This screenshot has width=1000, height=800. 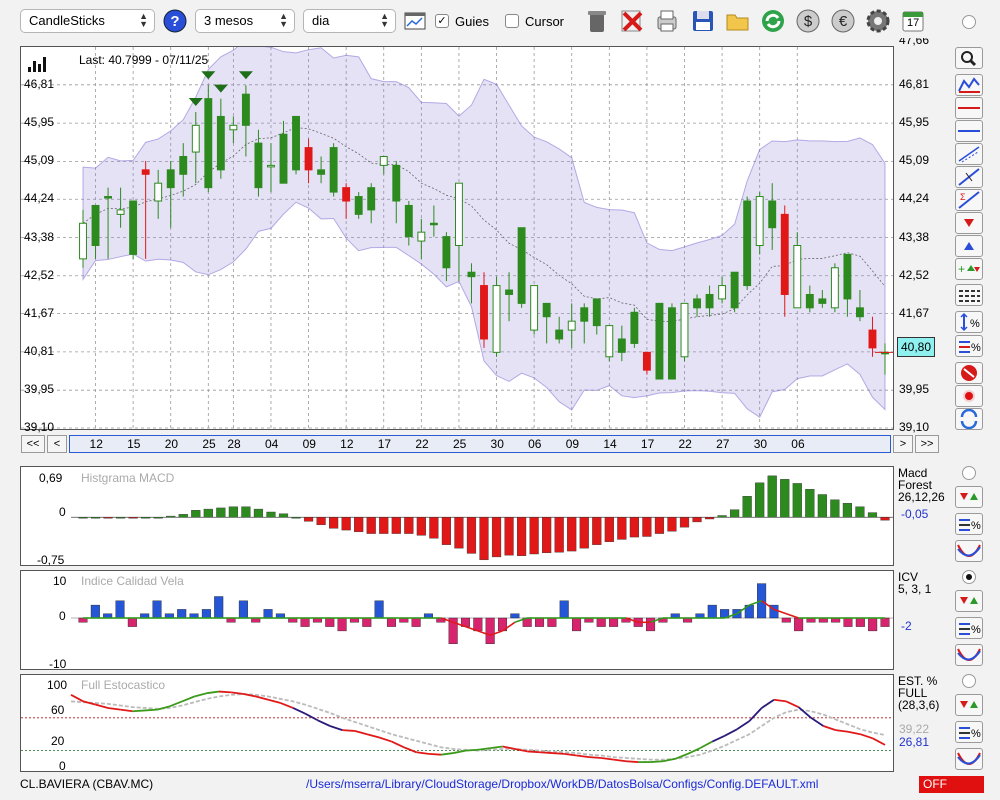 What do you see at coordinates (969, 346) in the screenshot?
I see `lines-percent-button: %` at bounding box center [969, 346].